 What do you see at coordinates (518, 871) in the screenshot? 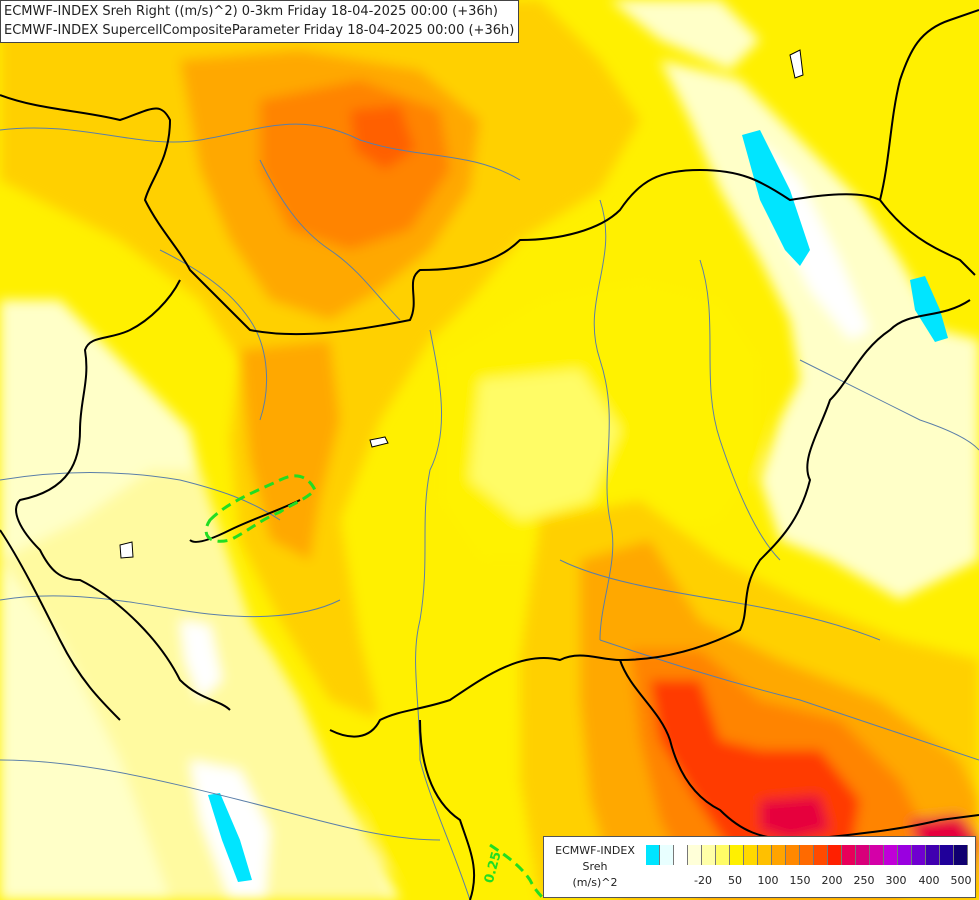
I see `scp-contour-south` at bounding box center [518, 871].